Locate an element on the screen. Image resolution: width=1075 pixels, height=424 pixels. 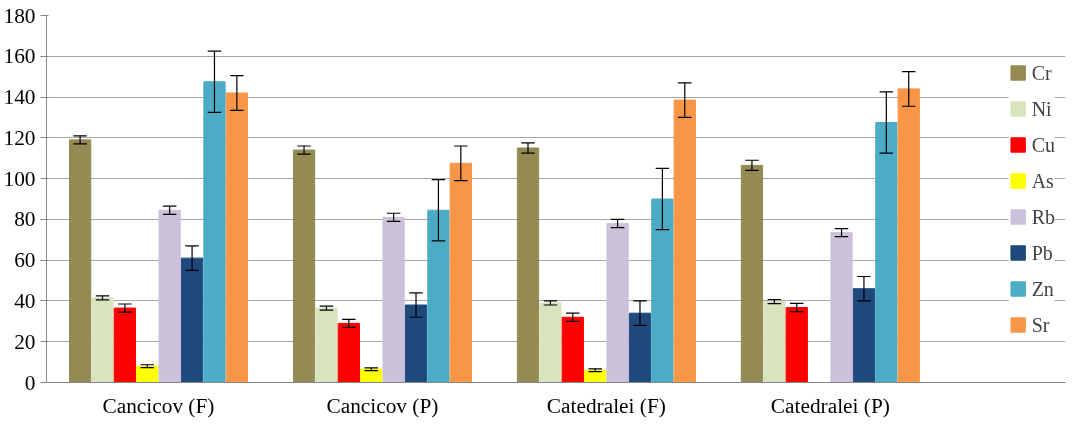
y-tick-label: 40 is located at coordinates (25, 300).